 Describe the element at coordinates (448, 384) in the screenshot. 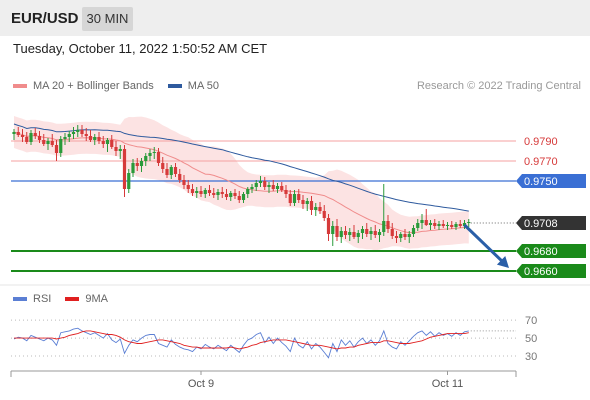

I see `time-tick-label: Oct 11` at that location.